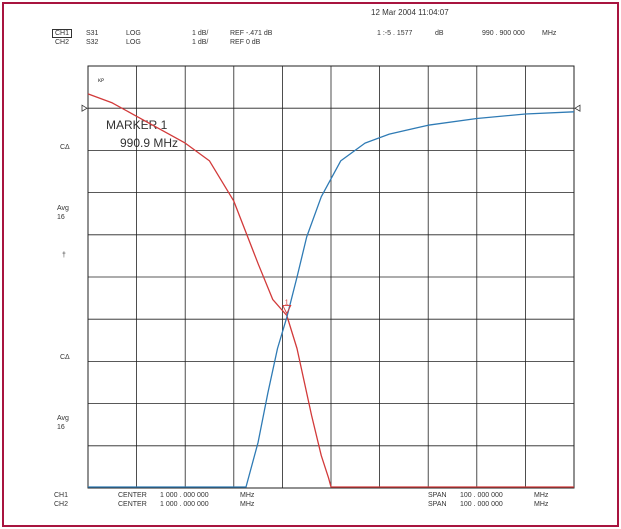  Describe the element at coordinates (549, 33) in the screenshot. I see `marker-readout-freq-unit: MHz` at that location.